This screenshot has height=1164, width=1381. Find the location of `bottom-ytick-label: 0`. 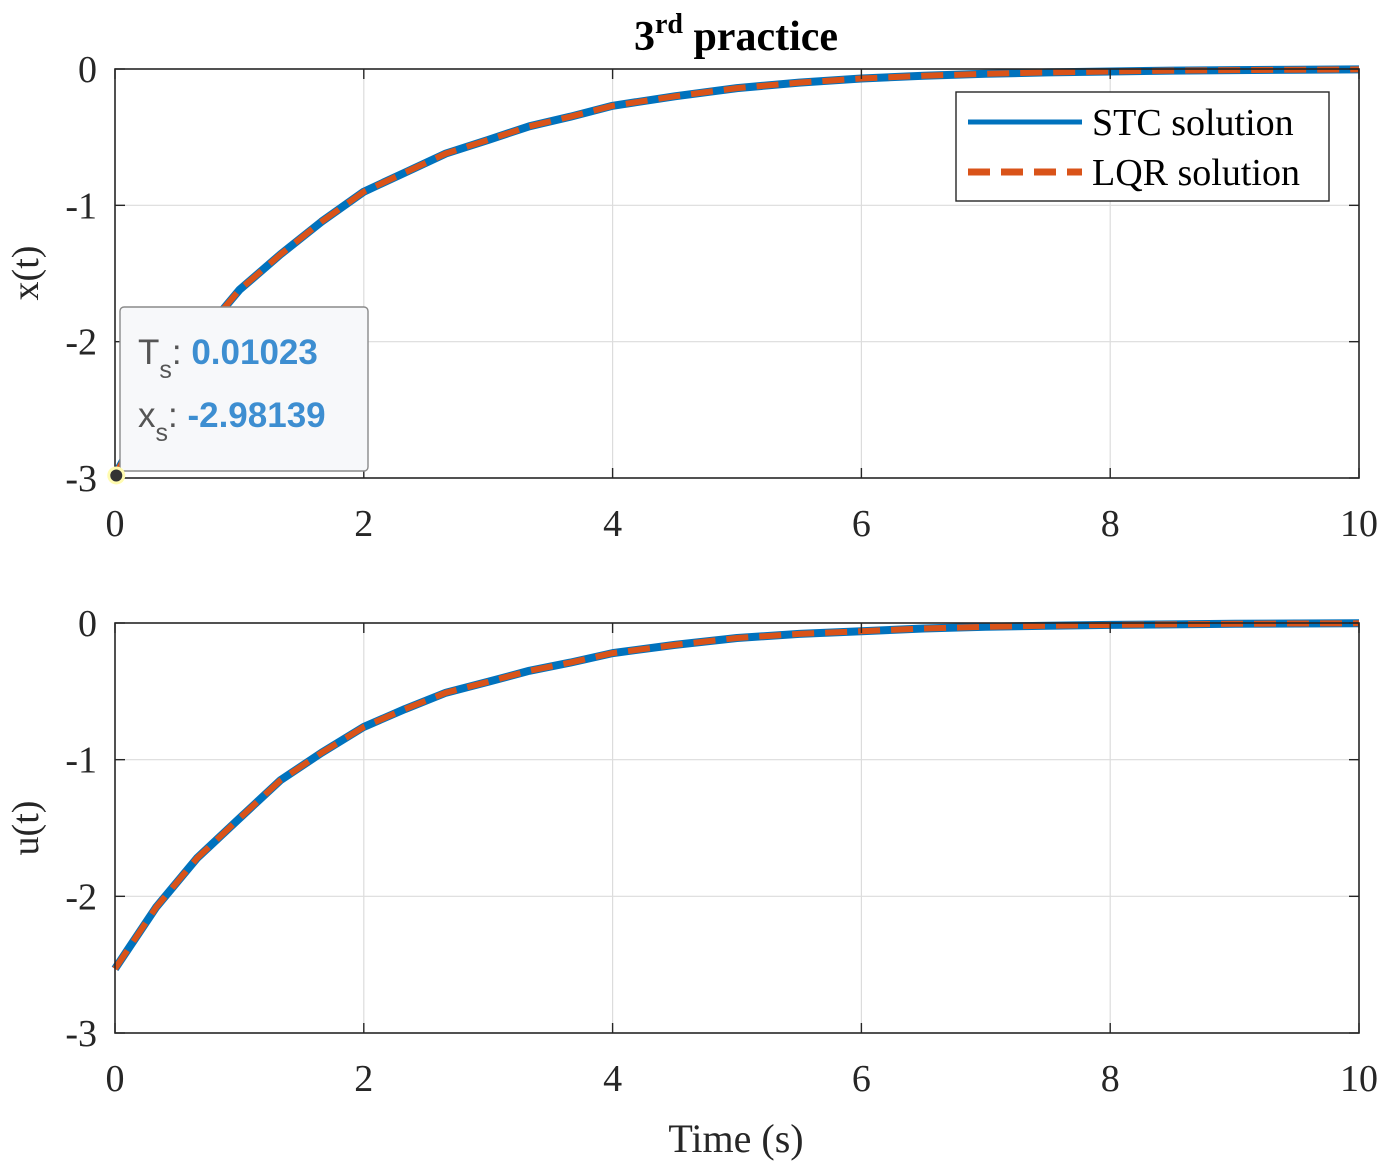

bottom-ytick-label: 0 is located at coordinates (87, 624).